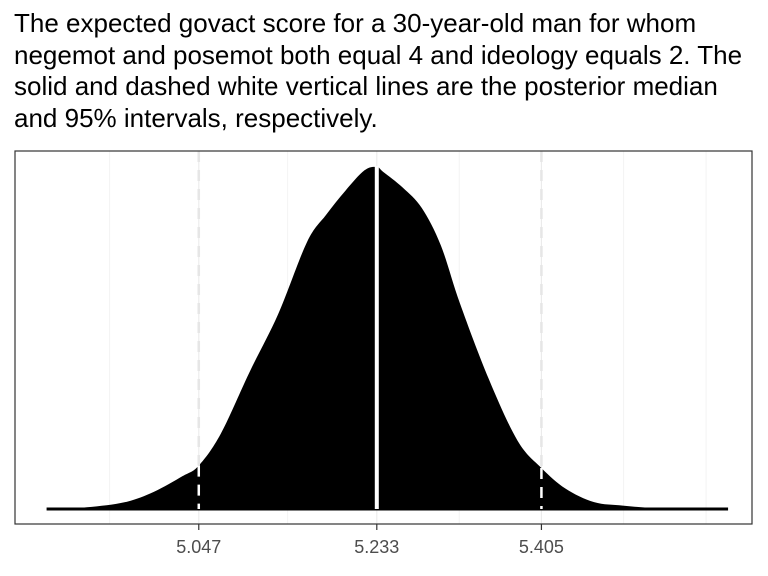 The width and height of the screenshot is (768, 576). What do you see at coordinates (541, 547) in the screenshot?
I see `x-tick-label: 5.405` at bounding box center [541, 547].